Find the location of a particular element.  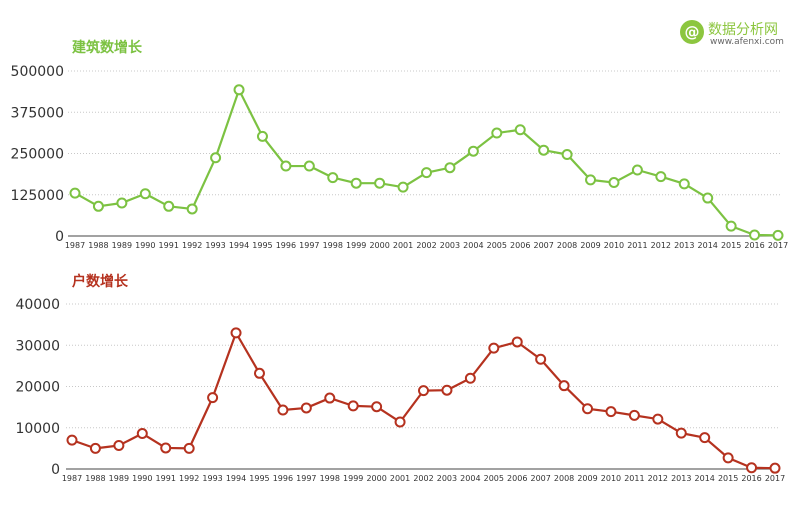

x-tick-label: 2003 is located at coordinates (450, 245).